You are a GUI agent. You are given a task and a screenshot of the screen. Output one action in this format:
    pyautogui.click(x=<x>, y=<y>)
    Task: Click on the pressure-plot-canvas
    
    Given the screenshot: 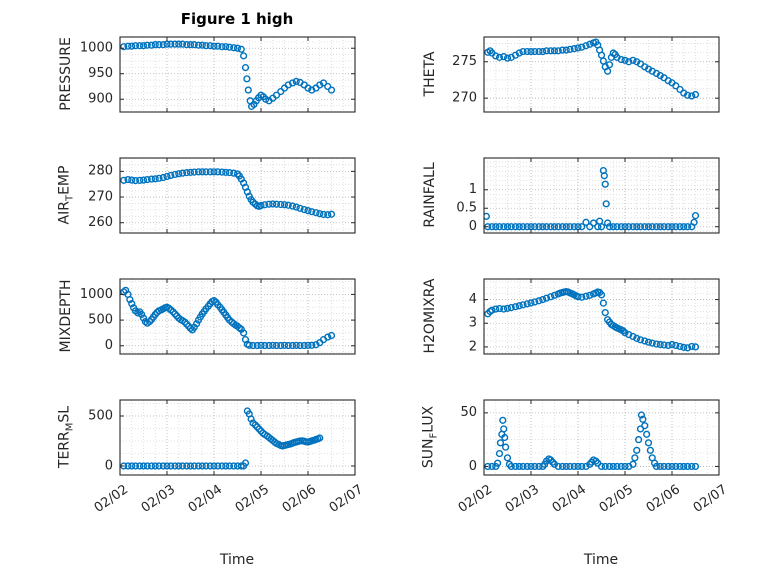 What is the action you would take?
    pyautogui.click(x=209, y=103)
    